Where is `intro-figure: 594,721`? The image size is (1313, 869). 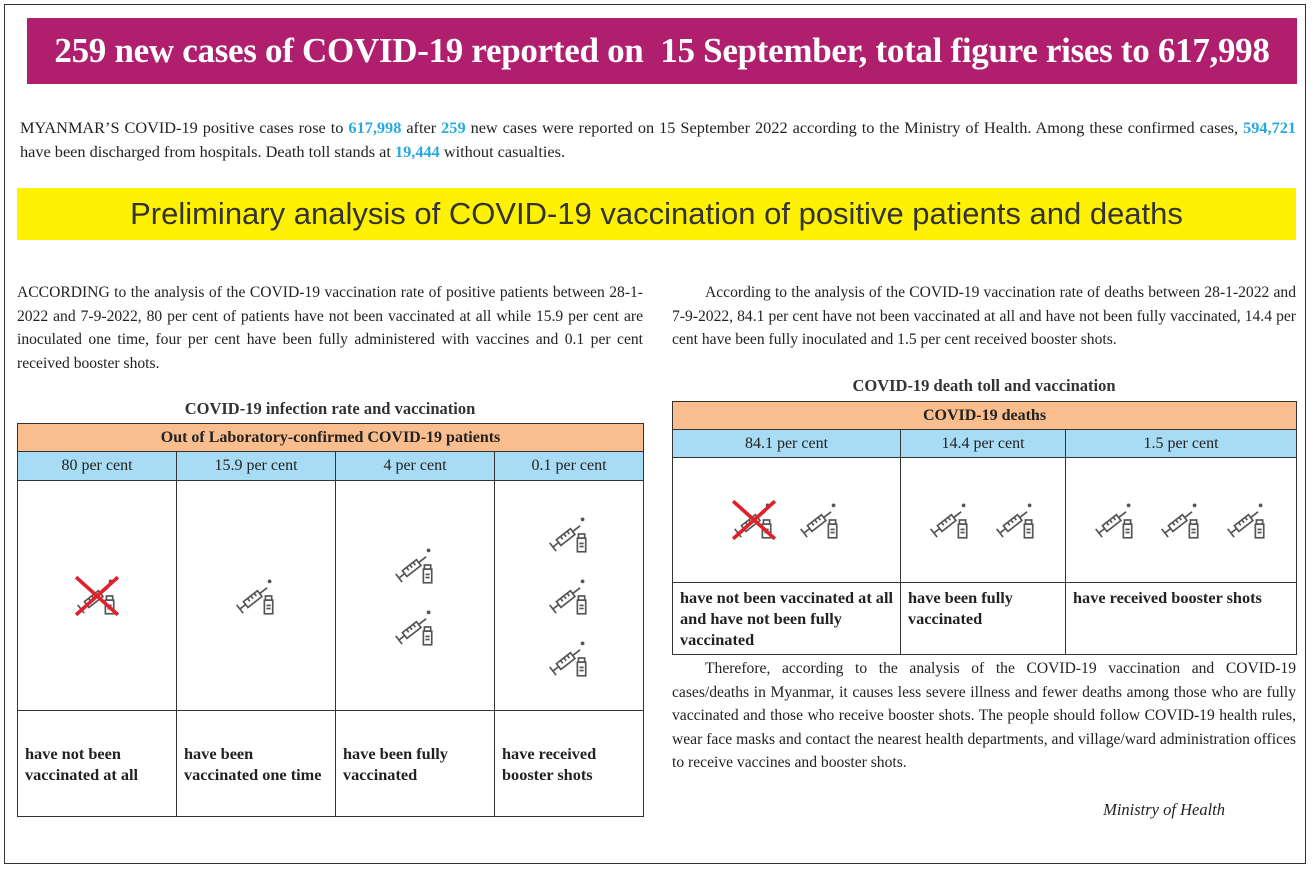 intro-figure: 594,721 is located at coordinates (1270, 127).